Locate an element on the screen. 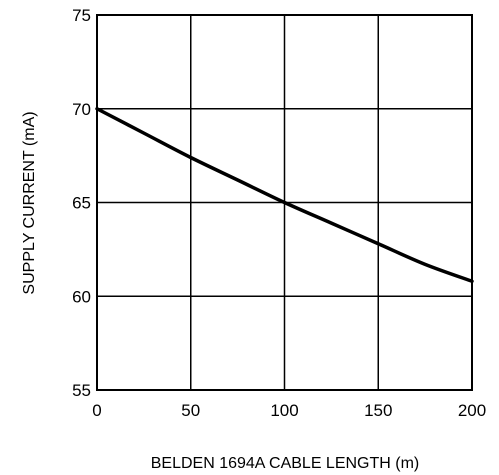 The height and width of the screenshot is (475, 499). x-axis-label: BELDEN 1694A CABLE LENGTH (m) is located at coordinates (285, 463).